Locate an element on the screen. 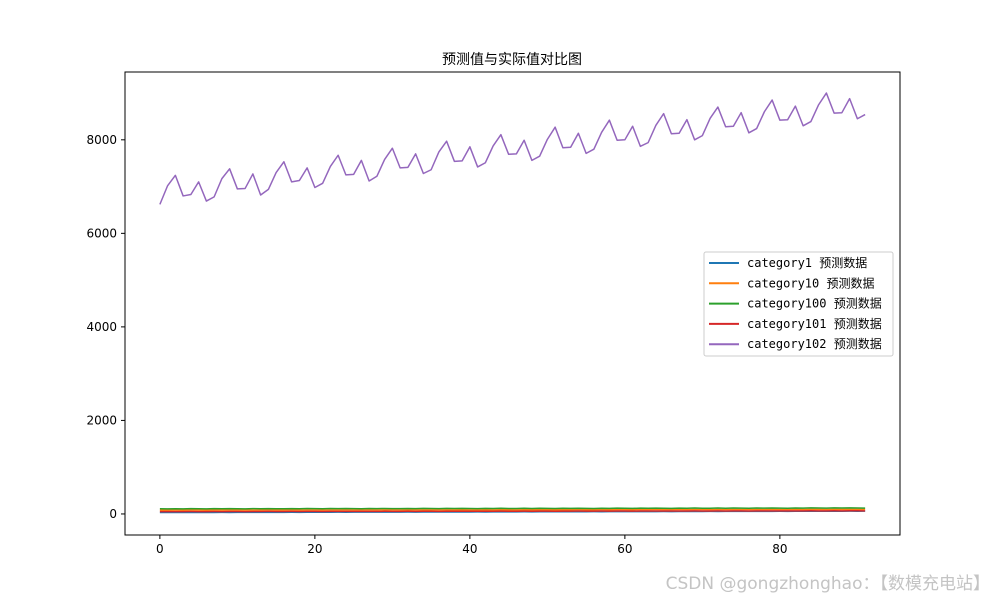 Image resolution: width=1000 pixels, height=600 pixels. y-tick-label: 6000 is located at coordinates (101, 233).